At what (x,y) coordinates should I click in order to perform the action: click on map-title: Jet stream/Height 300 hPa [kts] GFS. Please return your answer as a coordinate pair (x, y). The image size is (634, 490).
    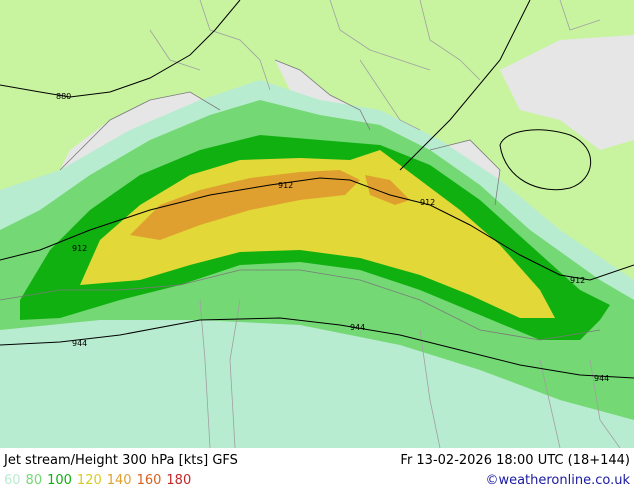
    Looking at the image, I should click on (121, 460).